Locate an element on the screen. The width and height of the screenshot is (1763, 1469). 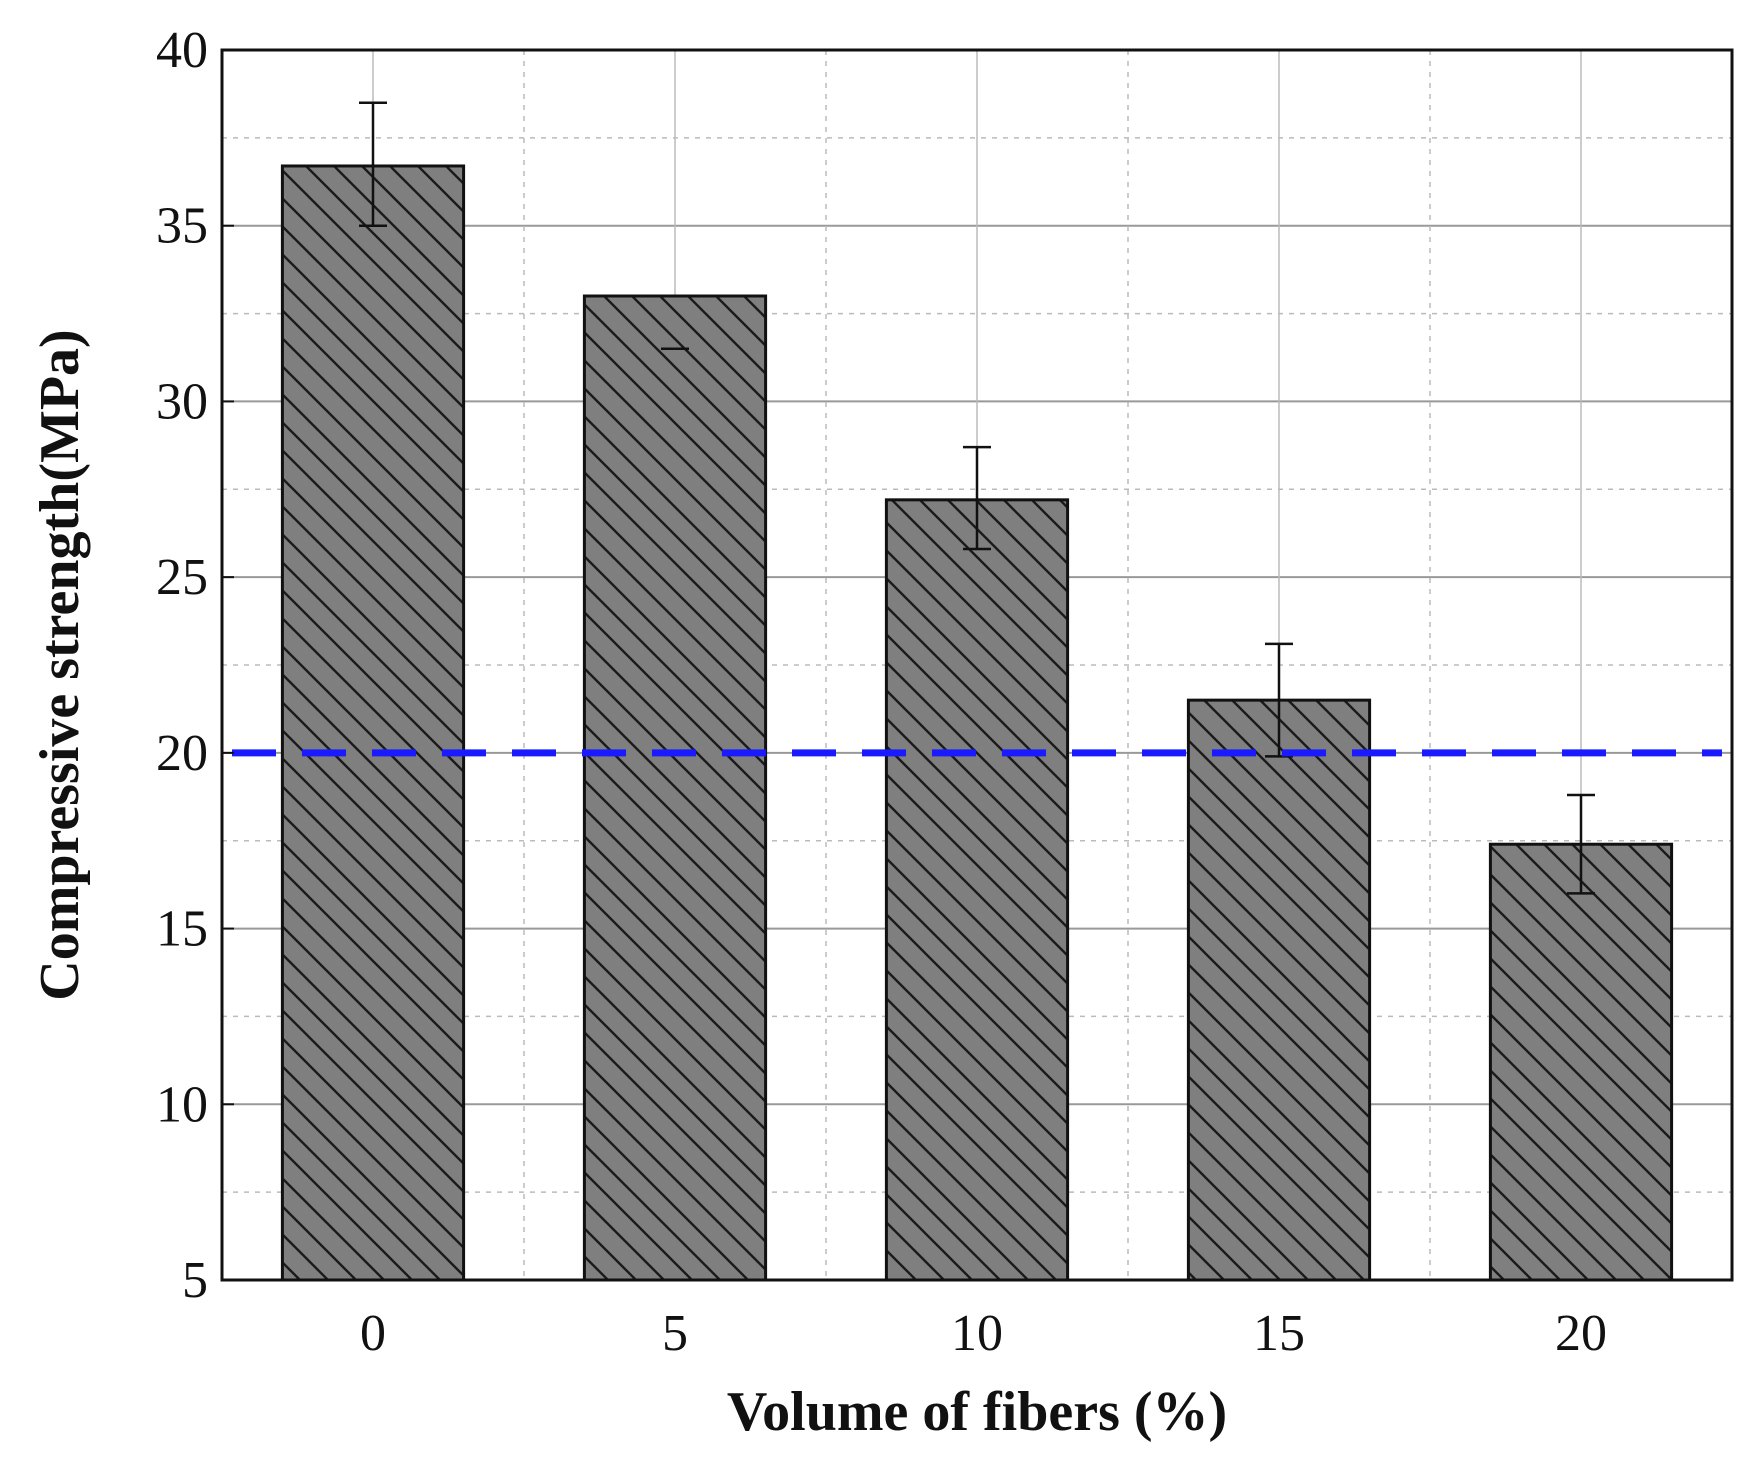
x-axis-title: Volume of fibers (%) is located at coordinates (977, 1412).